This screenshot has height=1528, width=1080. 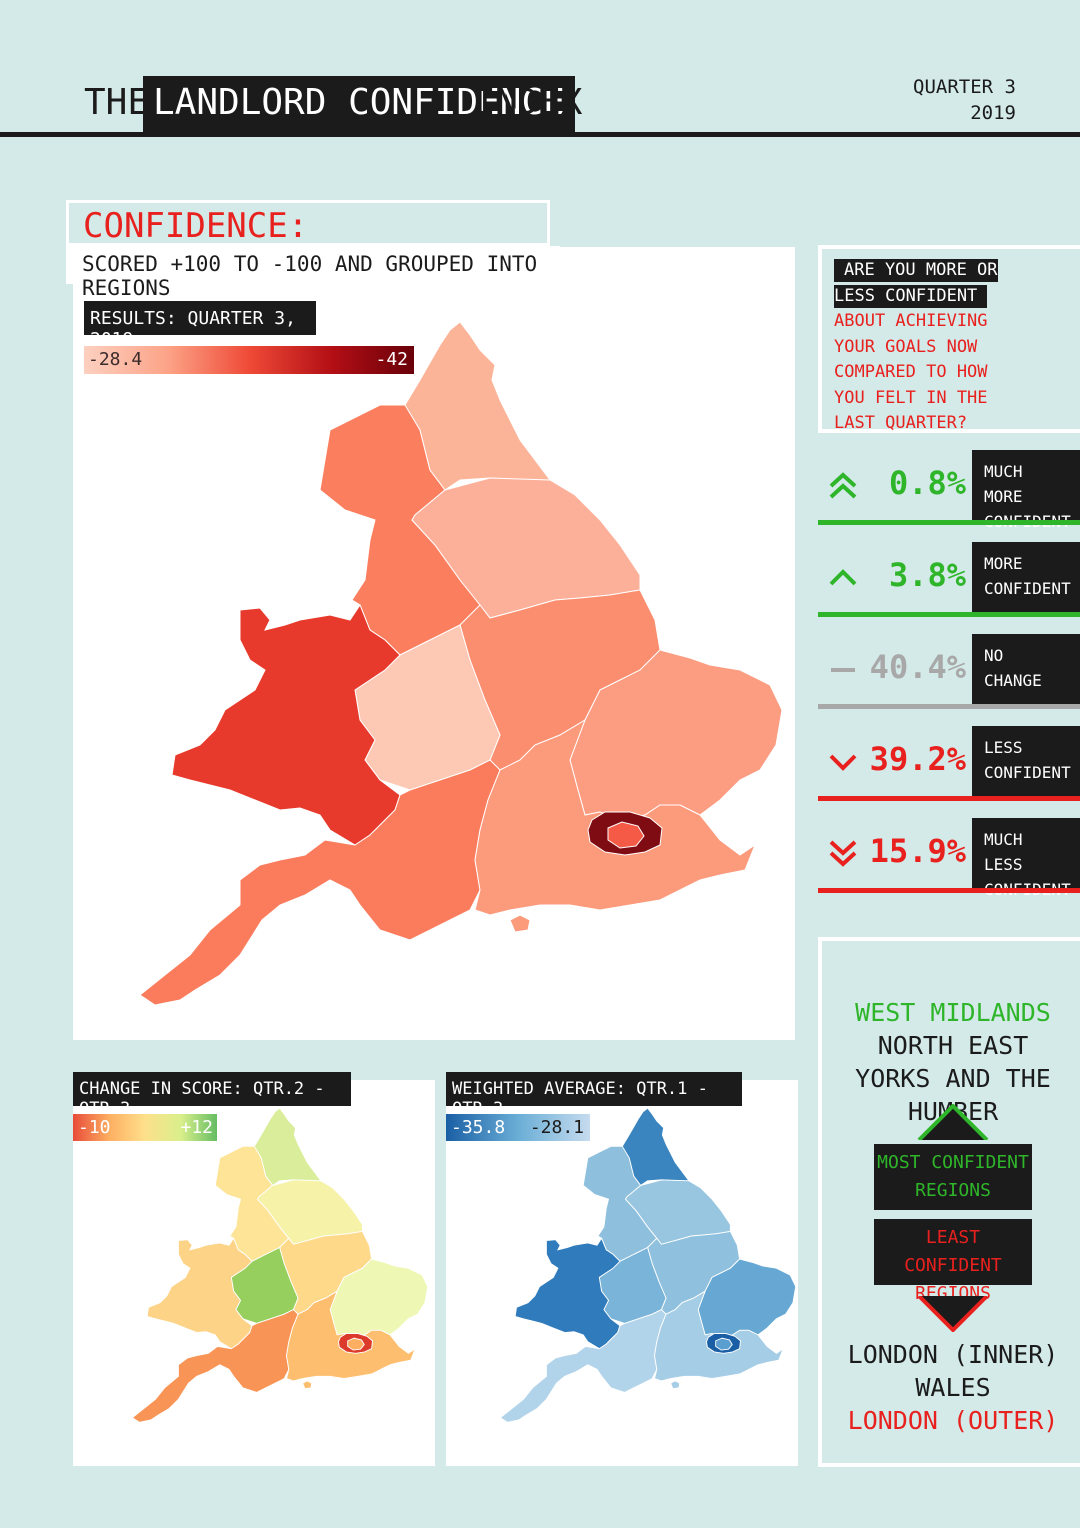 I want to click on title-suffix: INDEX, so click(x=528, y=102).